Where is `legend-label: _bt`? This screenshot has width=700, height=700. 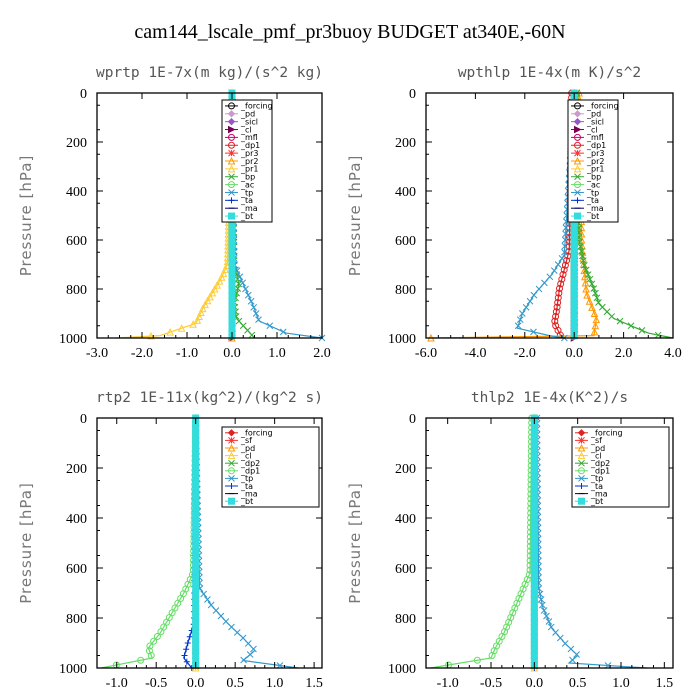 legend-label: _bt is located at coordinates (246, 216).